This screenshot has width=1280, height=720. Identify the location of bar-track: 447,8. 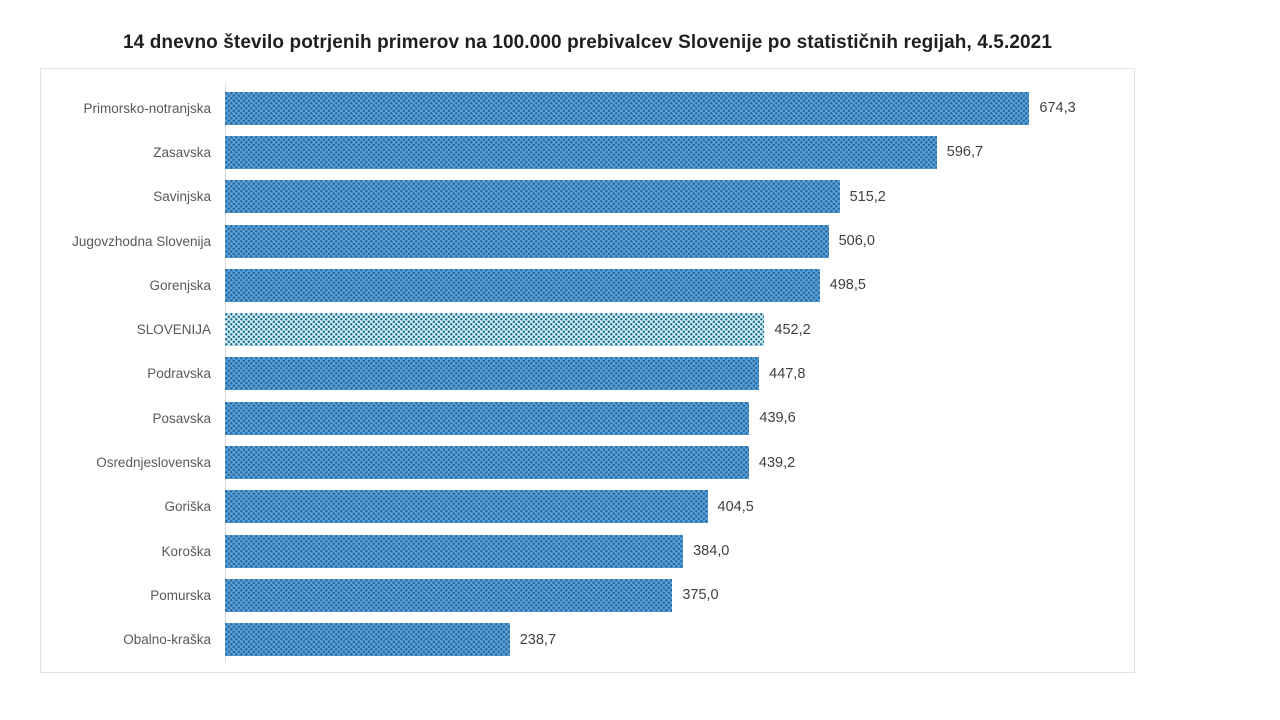
(679, 374).